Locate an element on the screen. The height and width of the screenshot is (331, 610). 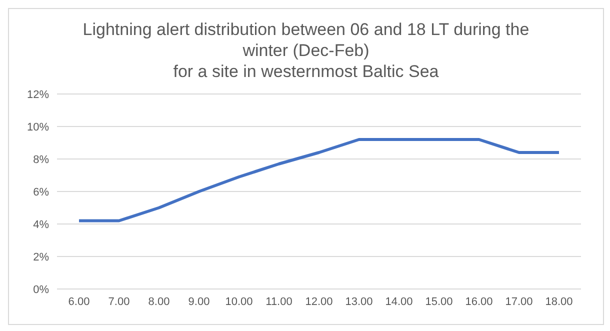
y-tick-label: 4% is located at coordinates (41, 224).